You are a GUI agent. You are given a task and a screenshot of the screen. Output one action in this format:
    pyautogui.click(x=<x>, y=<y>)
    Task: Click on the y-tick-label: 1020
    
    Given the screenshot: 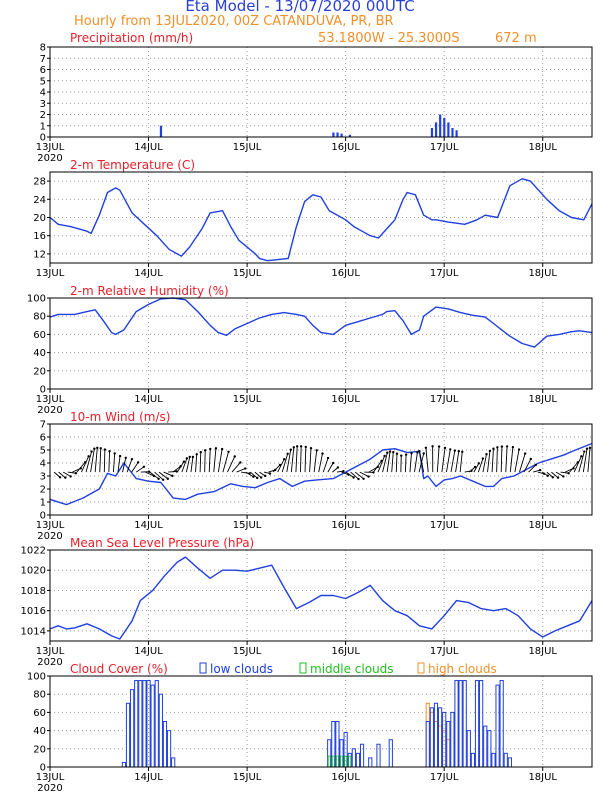 What is the action you would take?
    pyautogui.click(x=33, y=571)
    